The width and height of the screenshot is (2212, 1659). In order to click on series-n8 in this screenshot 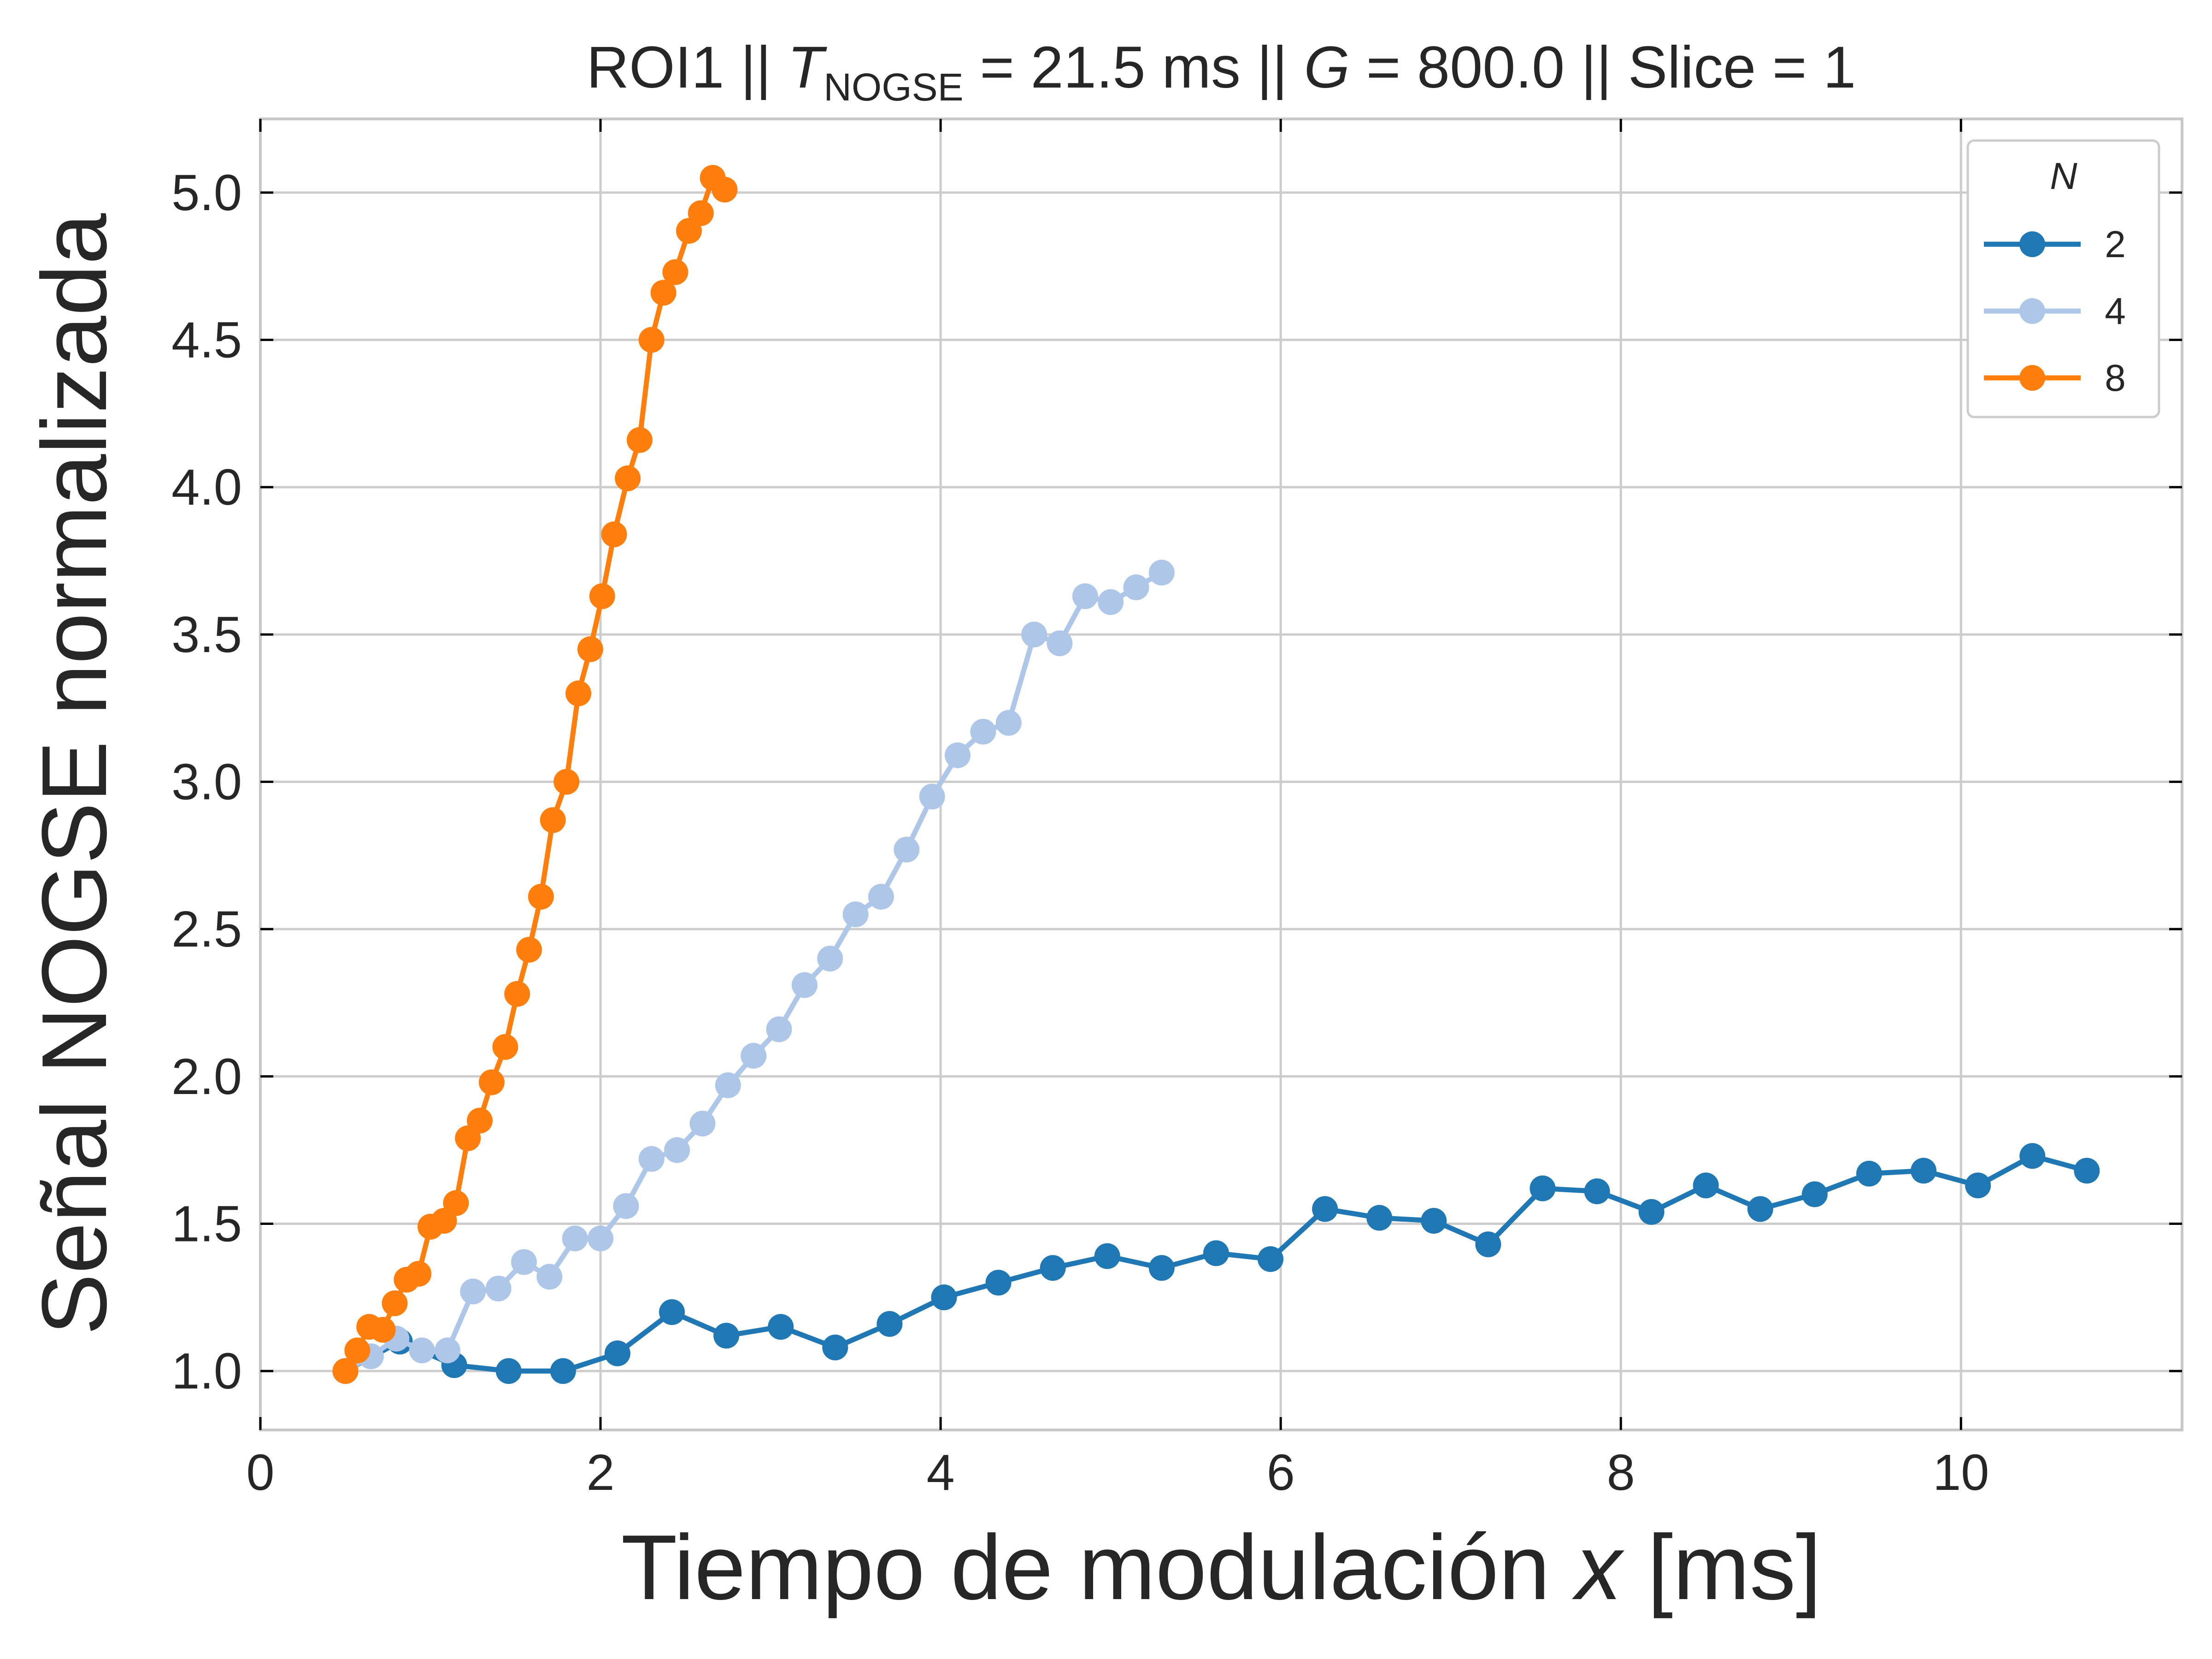, I will do `click(535, 774)`.